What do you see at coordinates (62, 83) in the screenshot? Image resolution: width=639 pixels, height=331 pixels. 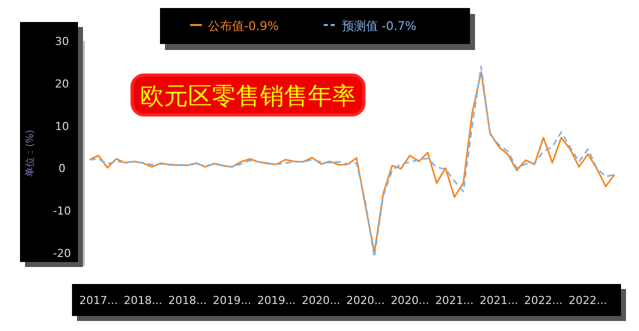 I see `y-tick-label: 20` at bounding box center [62, 83].